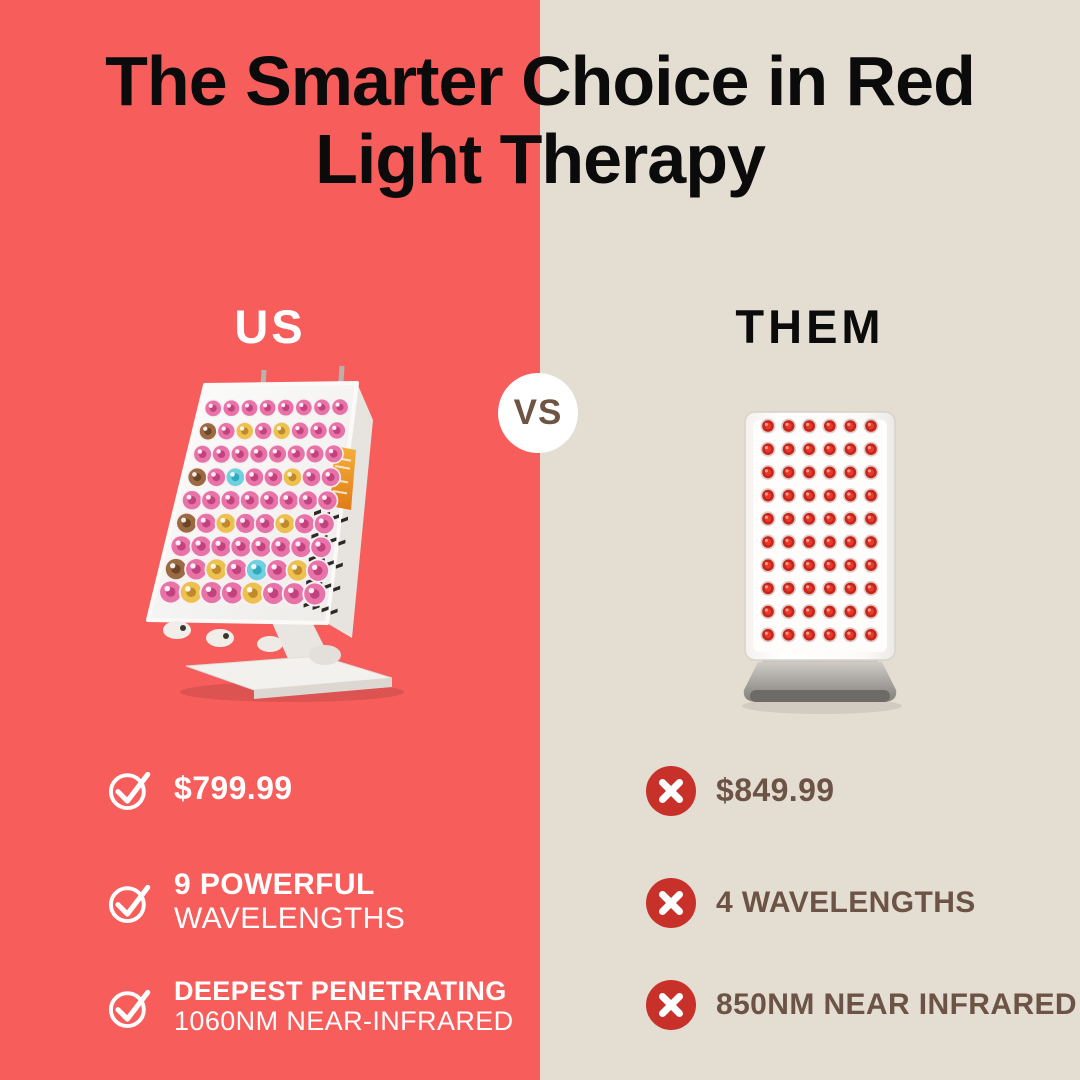  I want to click on us-product-image, so click(280, 540).